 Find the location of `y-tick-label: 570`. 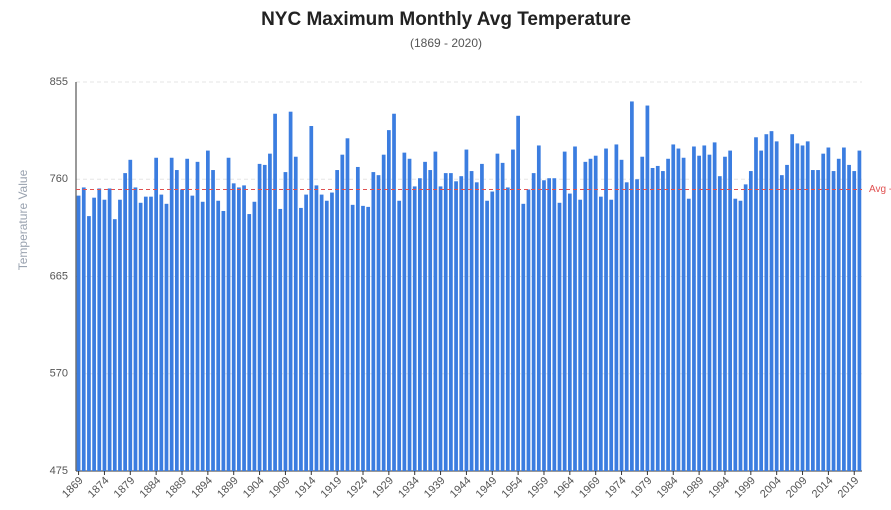

y-tick-label: 570 is located at coordinates (59, 374).